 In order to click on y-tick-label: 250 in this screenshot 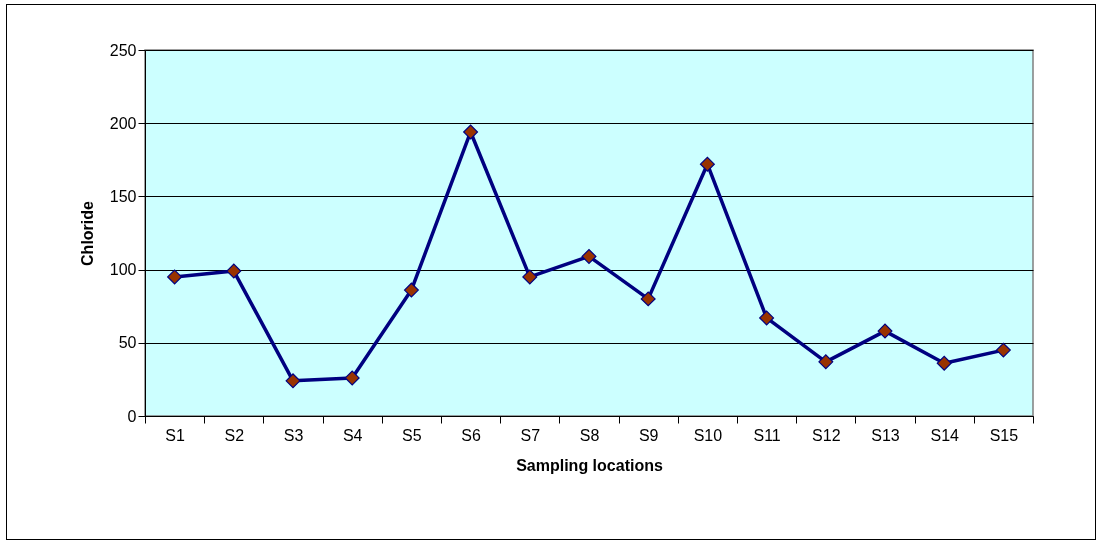, I will do `click(123, 50)`.